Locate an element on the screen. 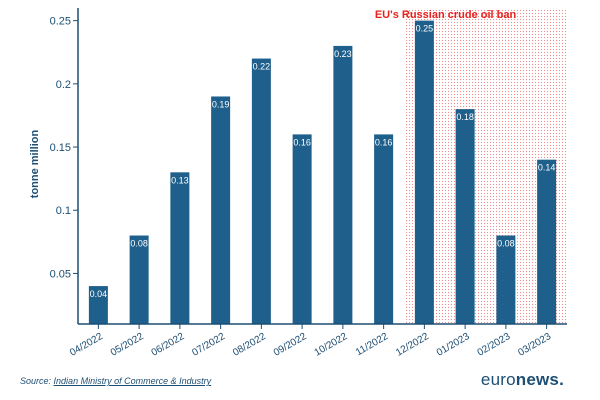  brand-bold: news. is located at coordinates (539, 379).